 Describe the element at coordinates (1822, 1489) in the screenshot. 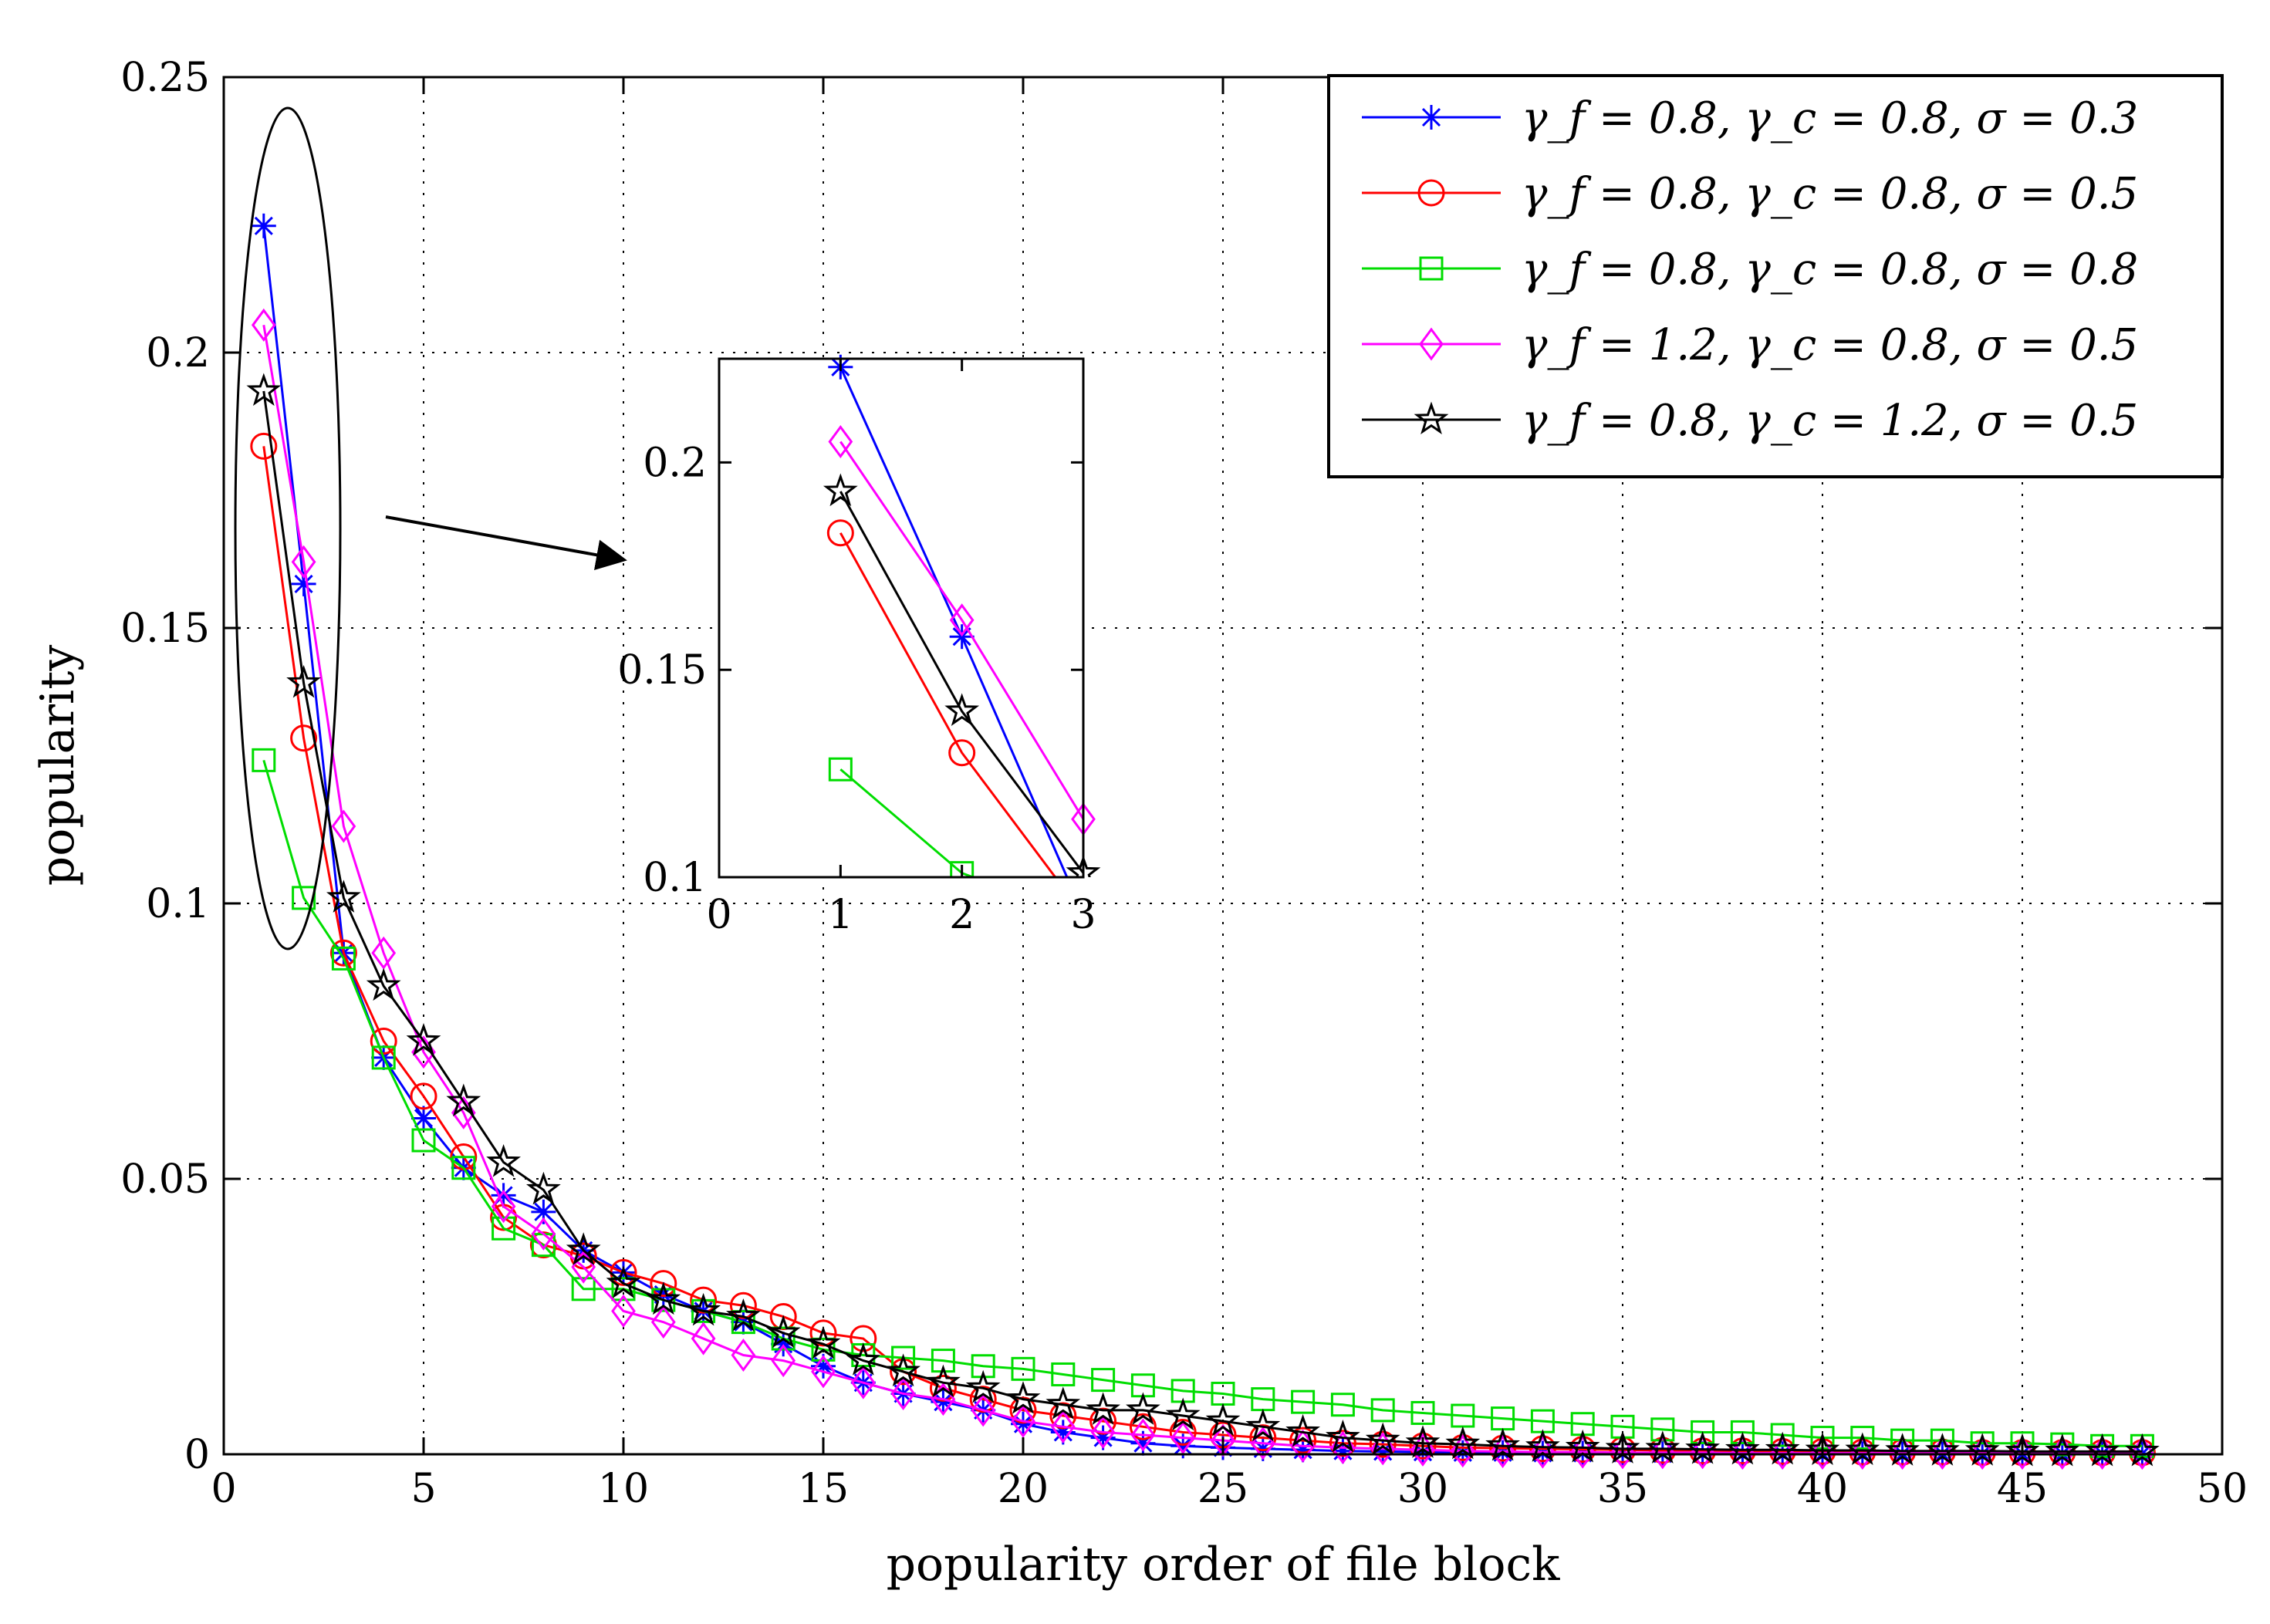

I see `x-tick-label: 40` at that location.